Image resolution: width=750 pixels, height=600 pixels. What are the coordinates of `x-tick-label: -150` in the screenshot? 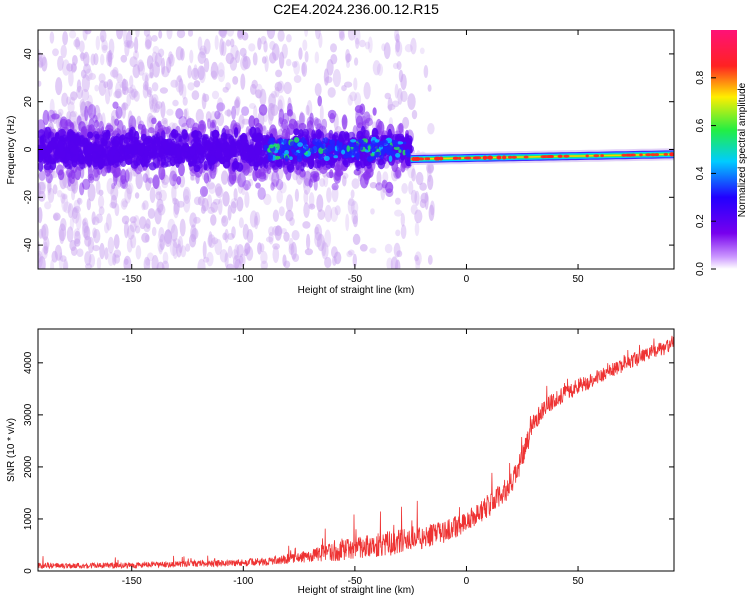 It's located at (132, 279).